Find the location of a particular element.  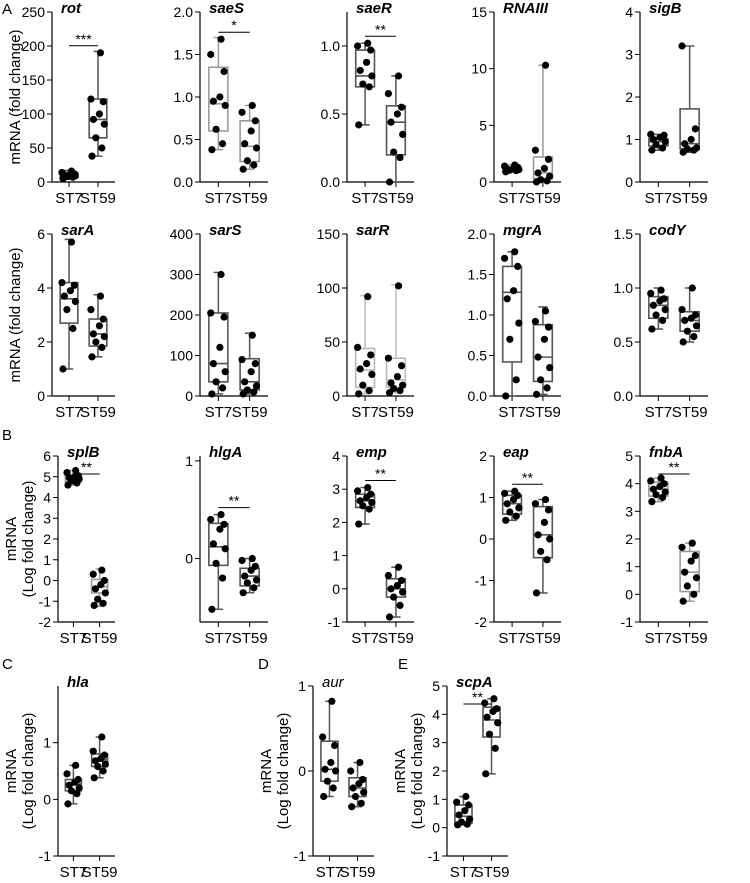

chart-RNAIII: 0 5 10 15 ST7 ST59 RNAIII is located at coordinates (516, 103).